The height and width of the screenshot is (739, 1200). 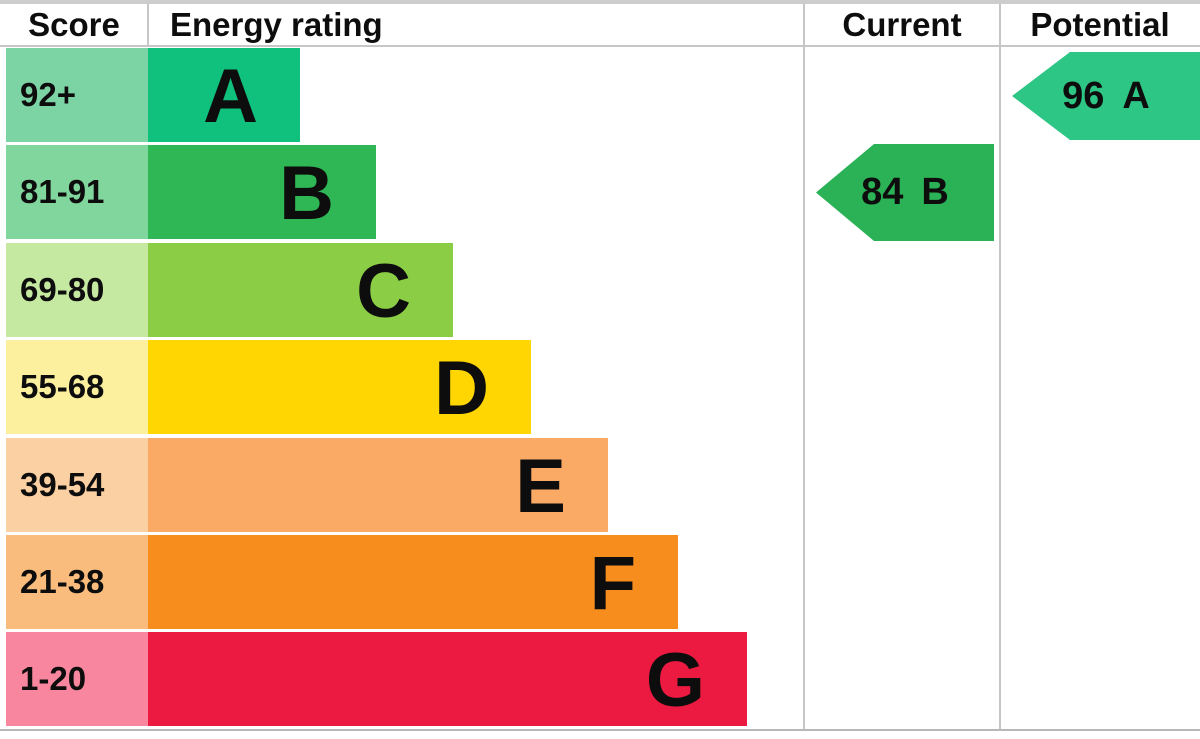 What do you see at coordinates (540, 486) in the screenshot?
I see `band-letter: E` at bounding box center [540, 486].